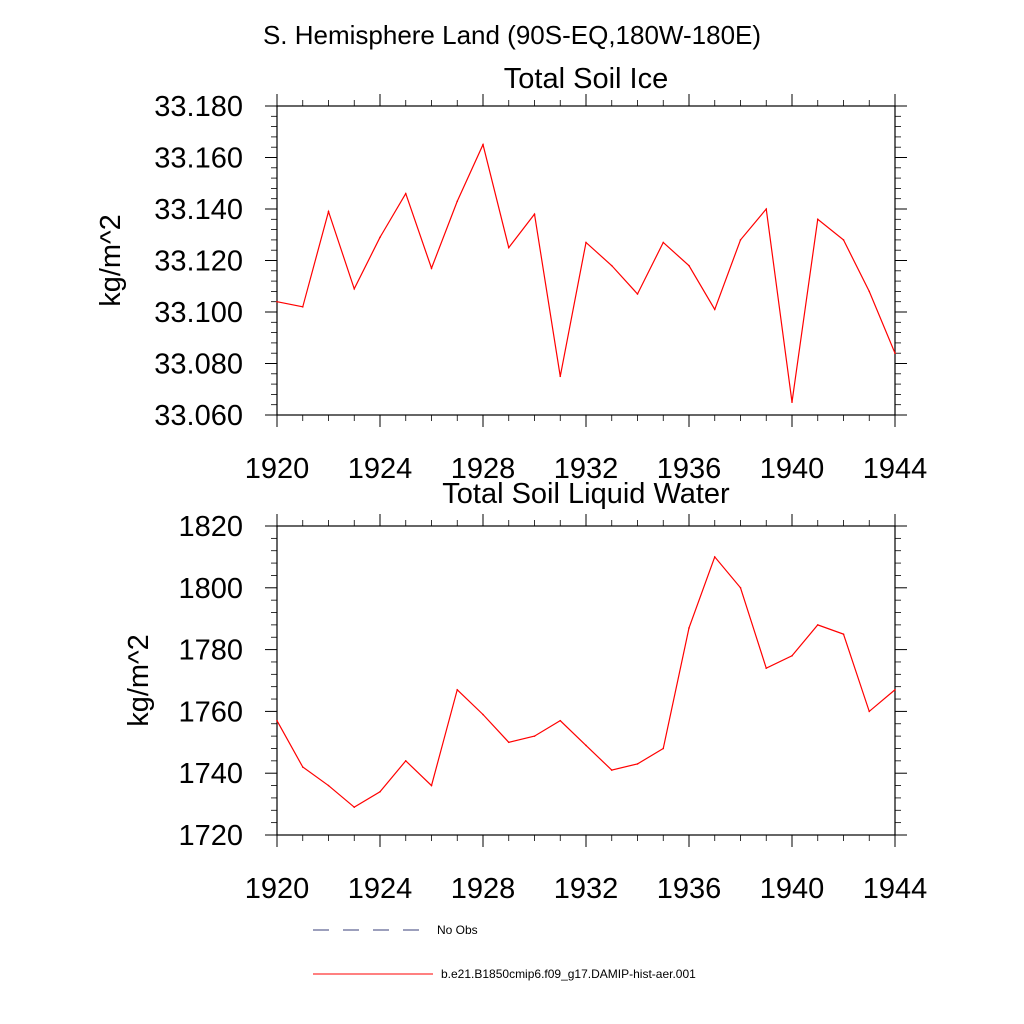  I want to click on chart-title: Total Soil Liquid Water, so click(586, 494).